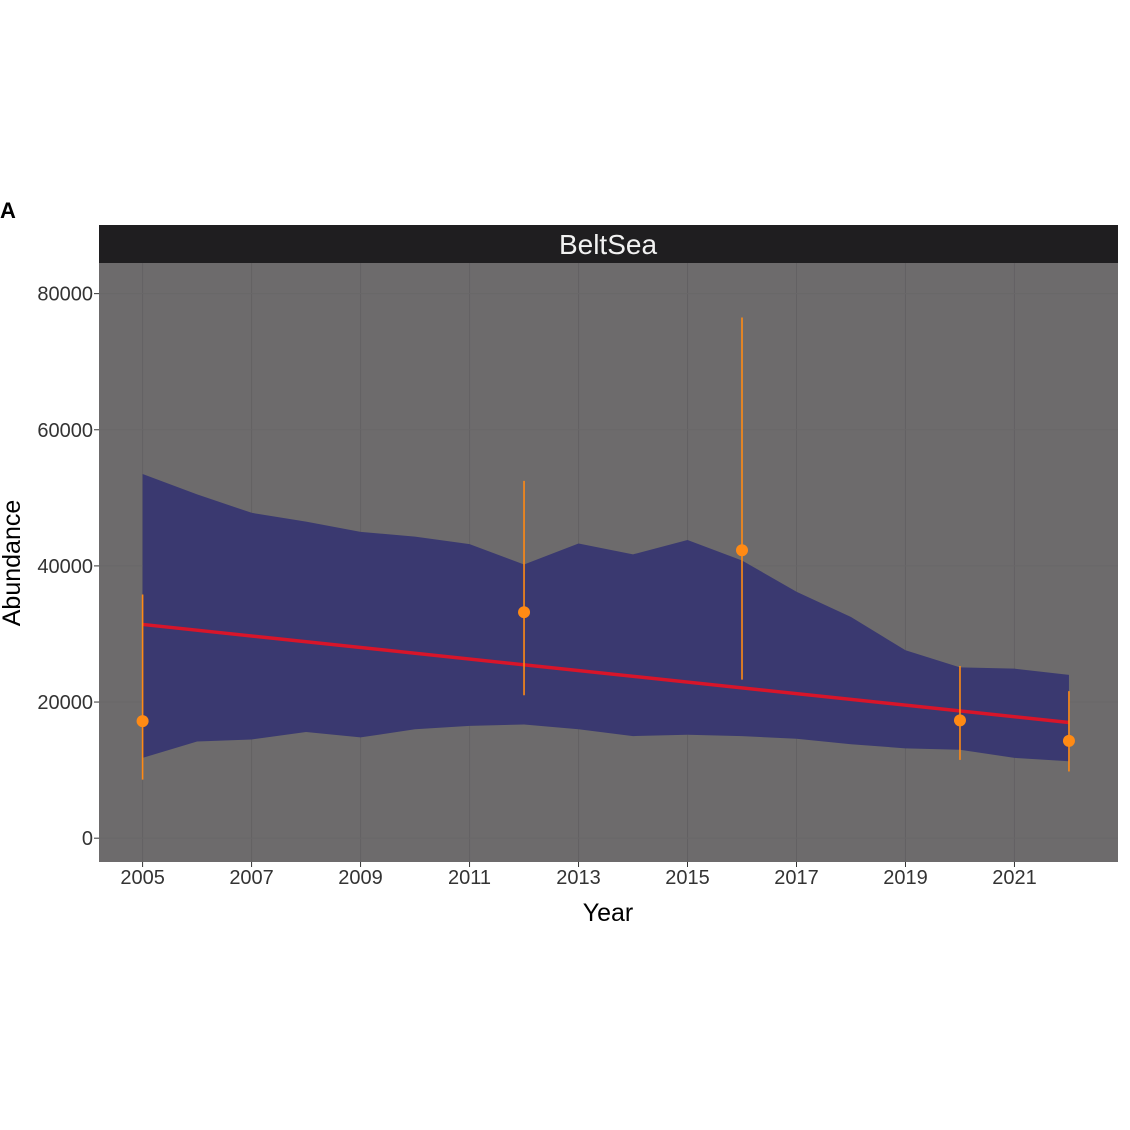 This screenshot has width=1130, height=1130. I want to click on x-axis-title: Year, so click(608, 913).